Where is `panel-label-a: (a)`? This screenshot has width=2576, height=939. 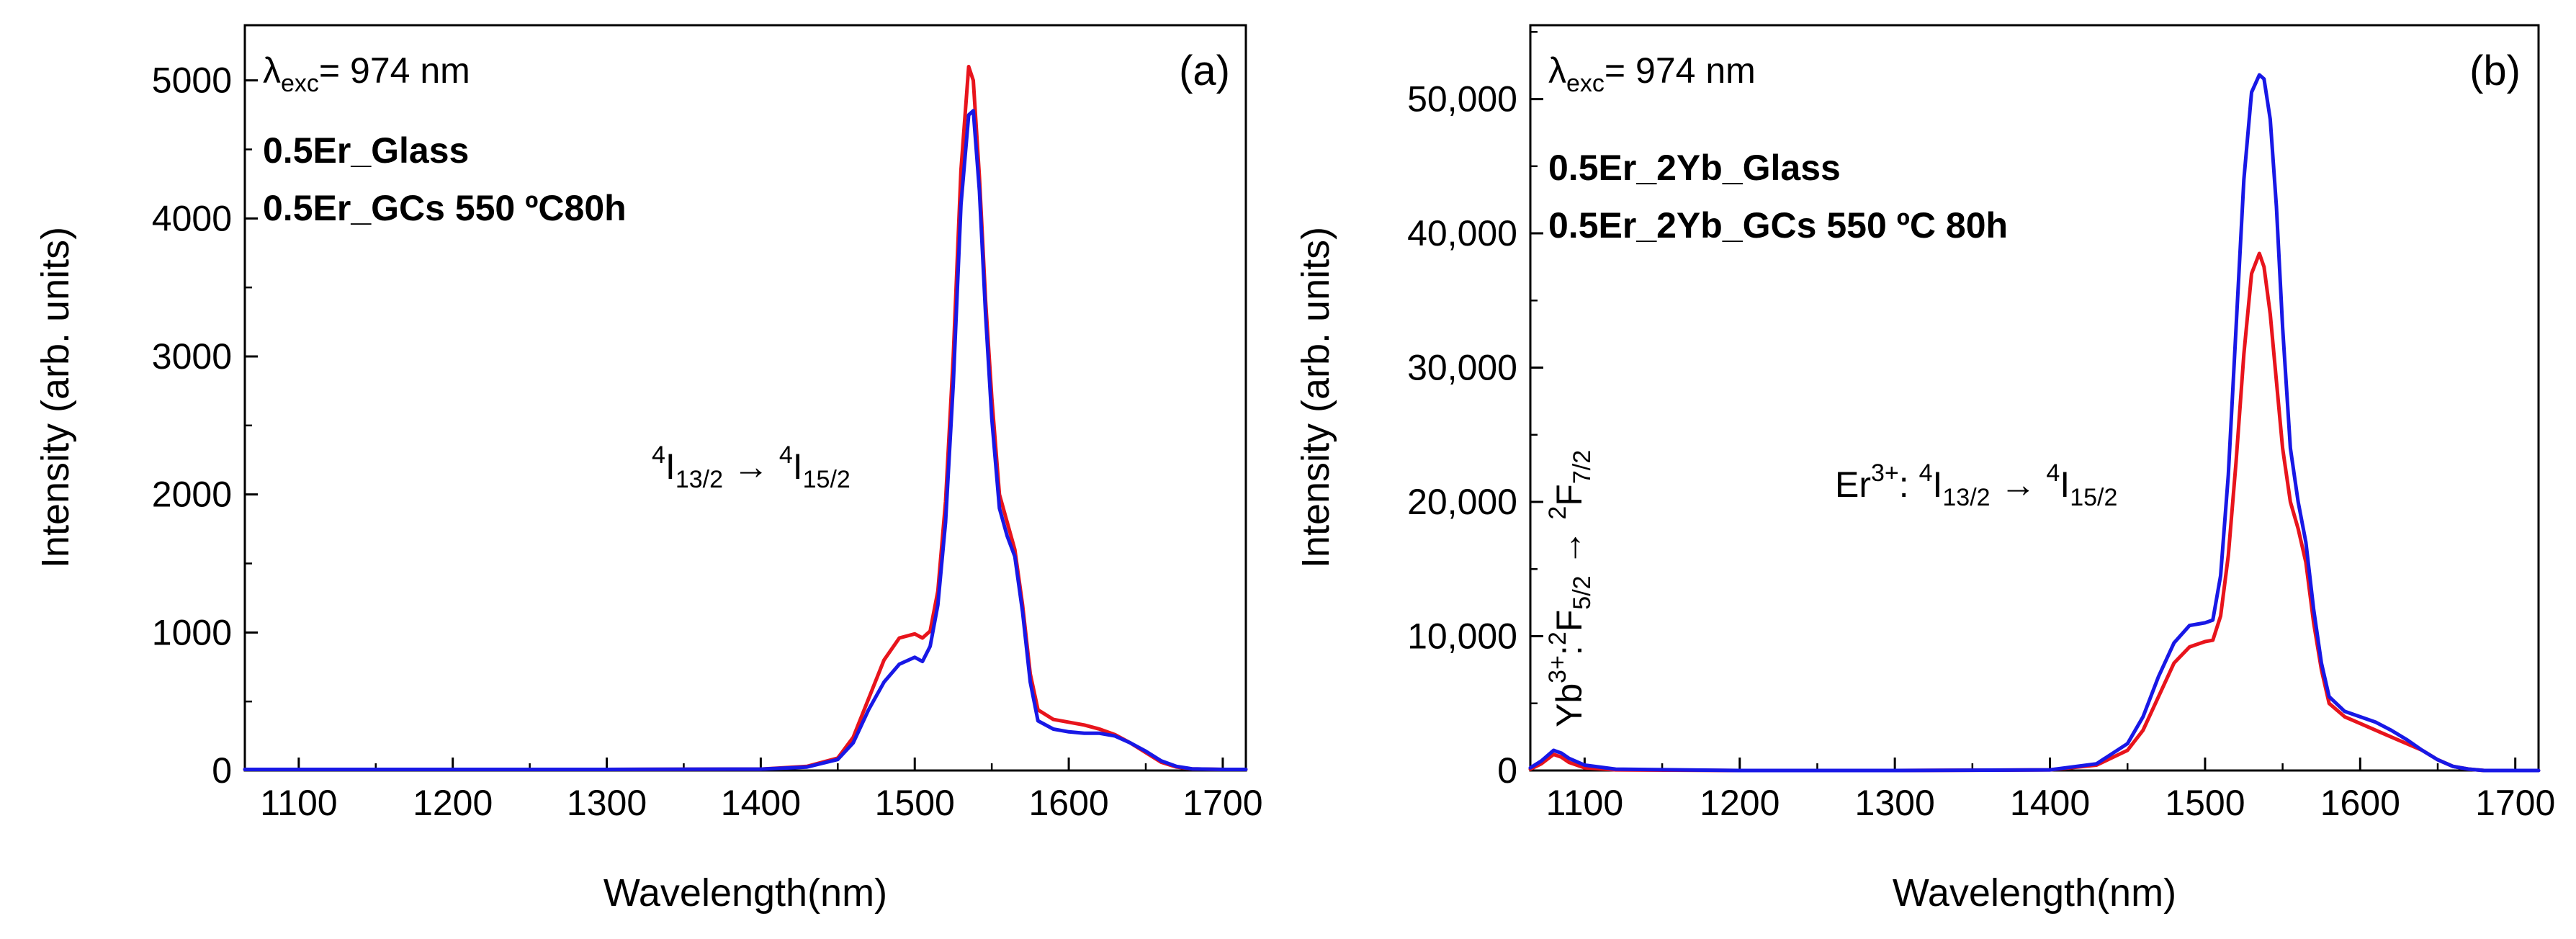
panel-label-a: (a) is located at coordinates (1204, 71).